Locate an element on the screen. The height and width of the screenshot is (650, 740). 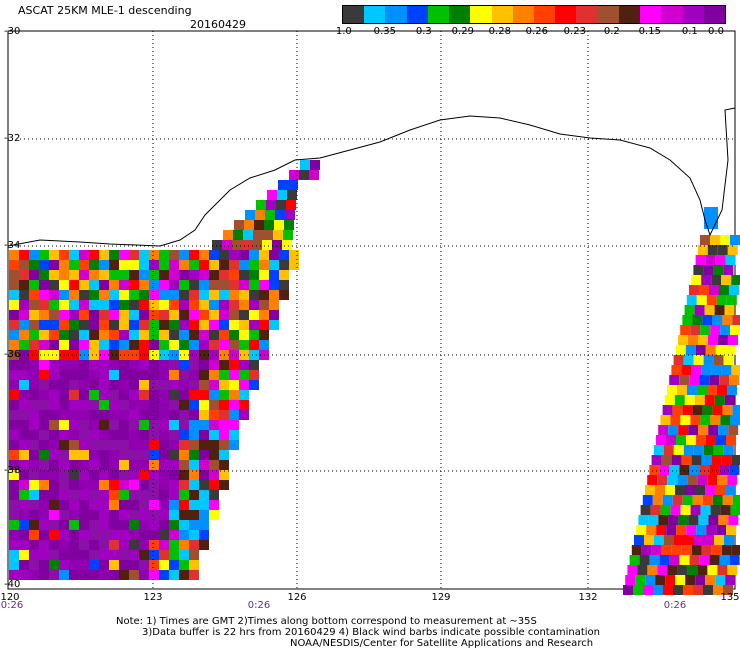
color-scale-label: -0.3 is located at coordinates (422, 31).